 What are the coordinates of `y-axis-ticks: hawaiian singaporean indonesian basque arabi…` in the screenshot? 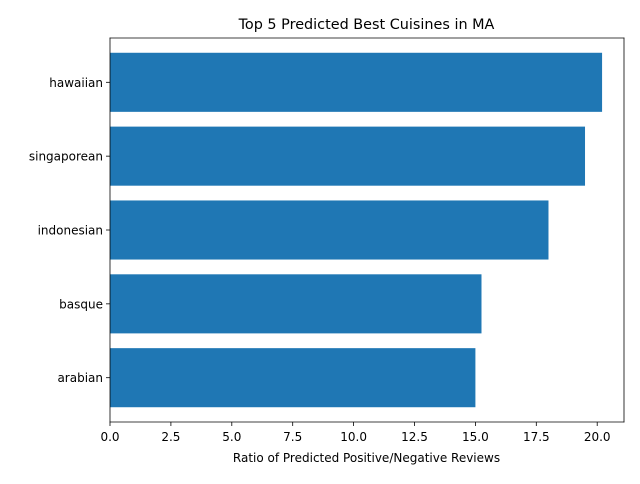 It's located at (69, 230).